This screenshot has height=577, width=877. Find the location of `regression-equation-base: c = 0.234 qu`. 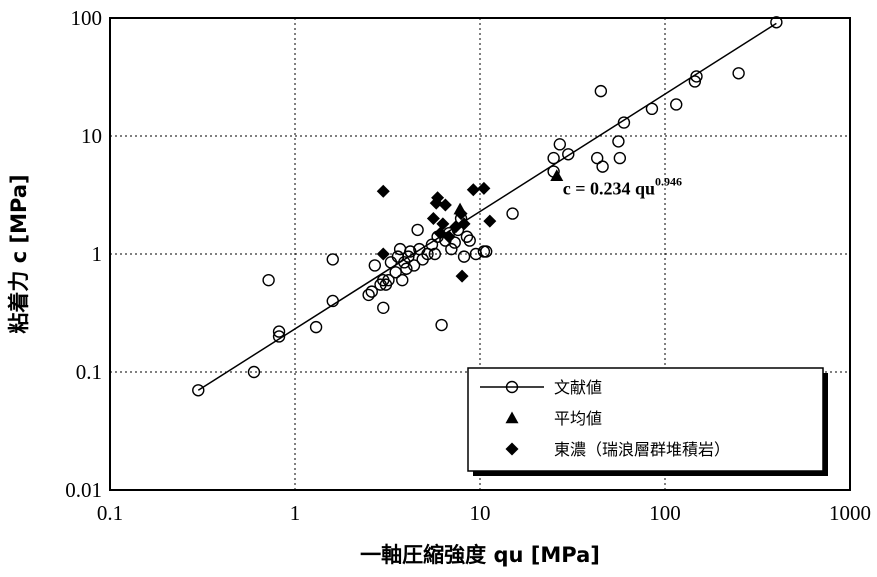

regression-equation-base: c = 0.234 qu is located at coordinates (609, 188).